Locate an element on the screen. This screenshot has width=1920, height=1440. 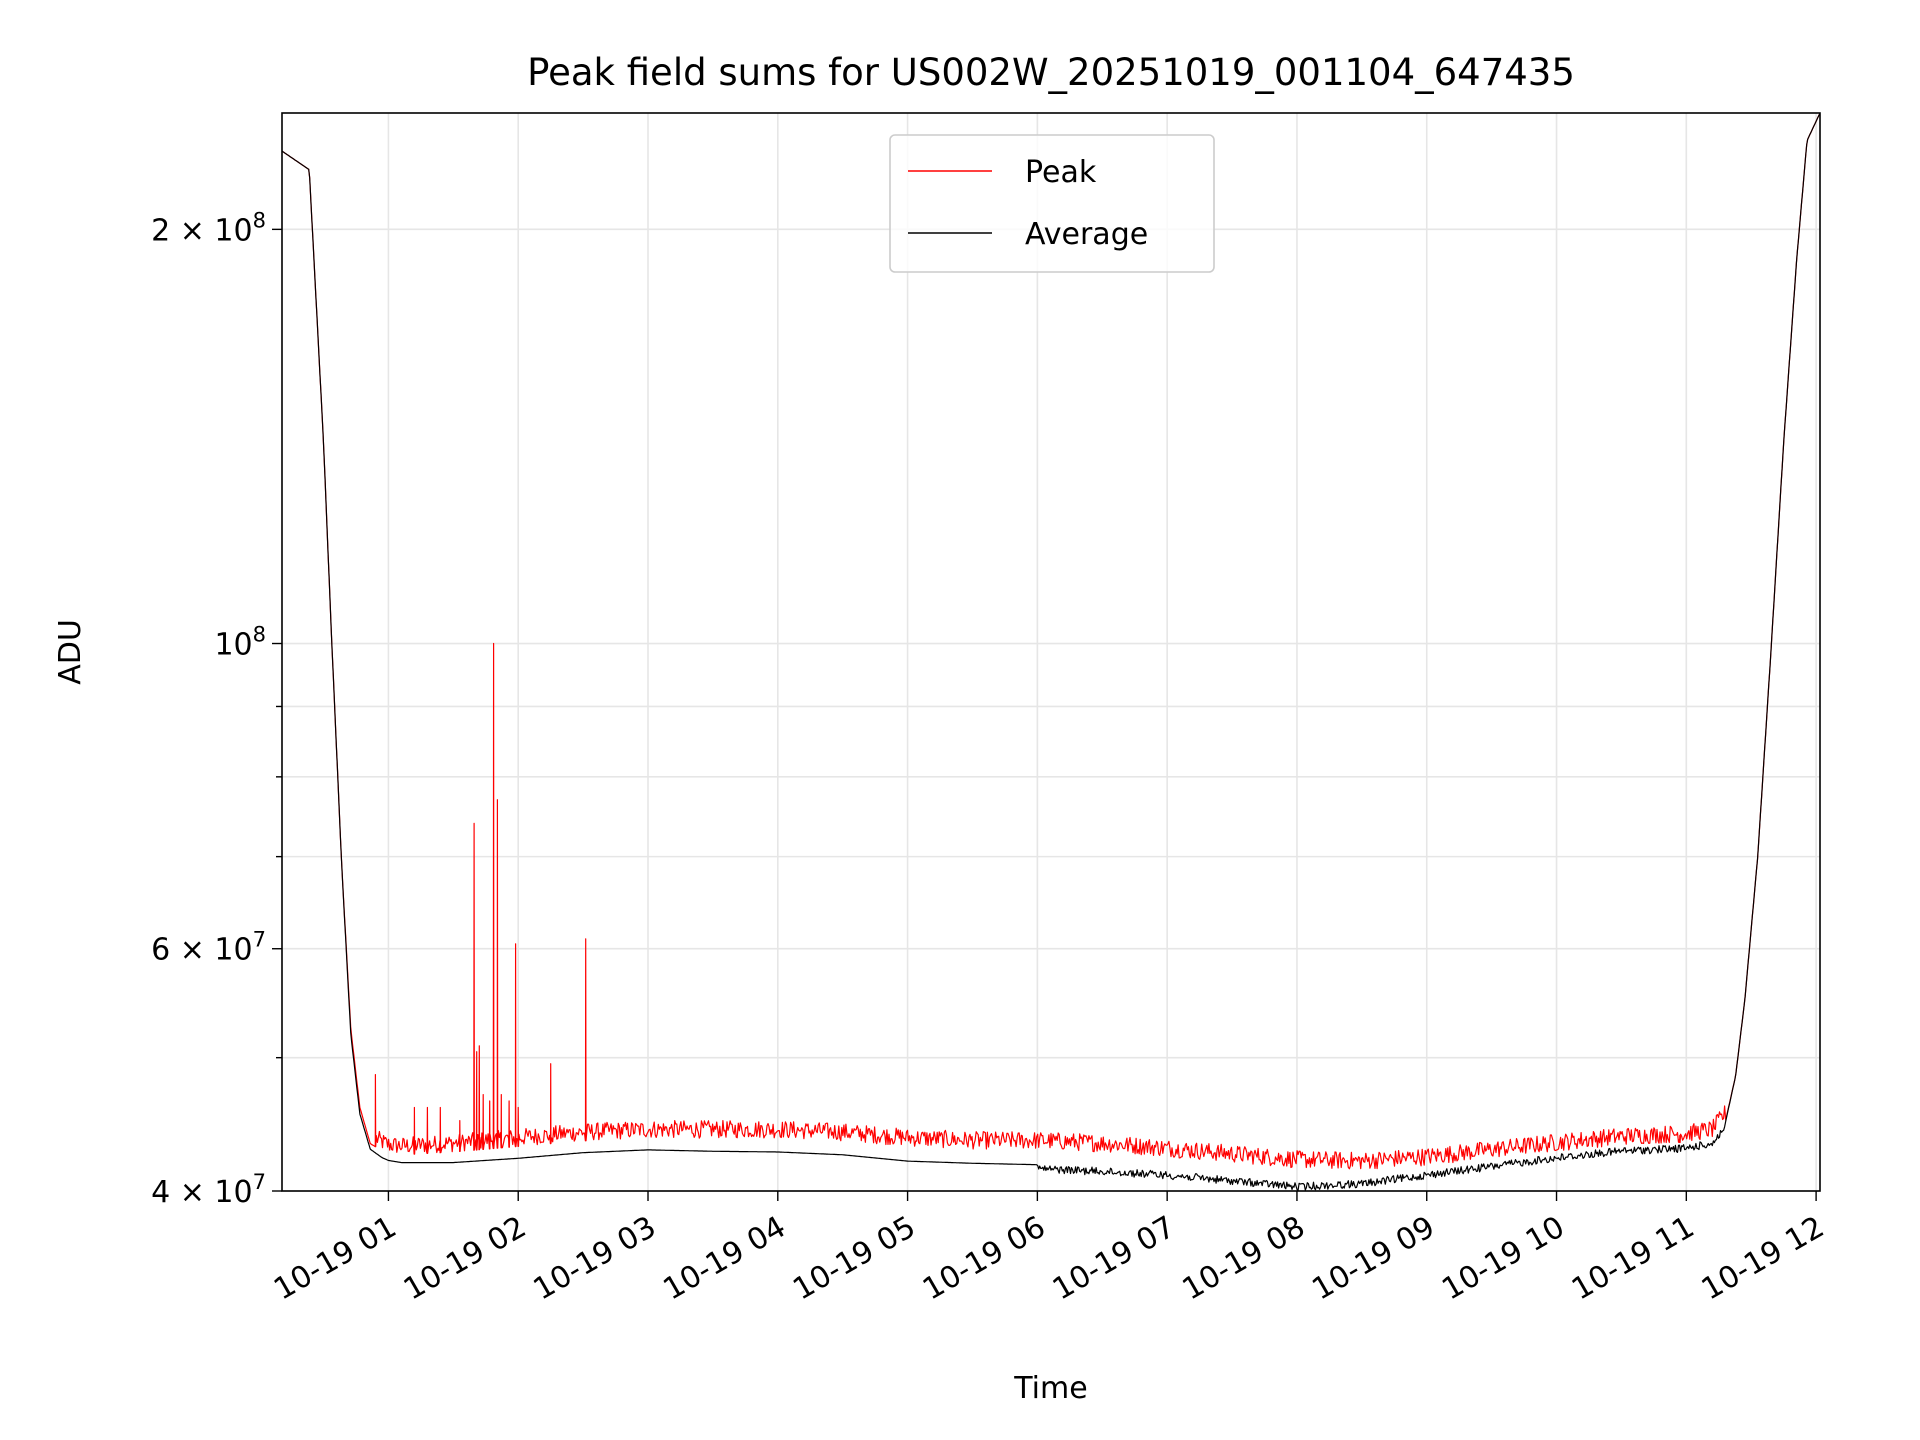
y-tick-label: 4 × 107 is located at coordinates (208, 1190).